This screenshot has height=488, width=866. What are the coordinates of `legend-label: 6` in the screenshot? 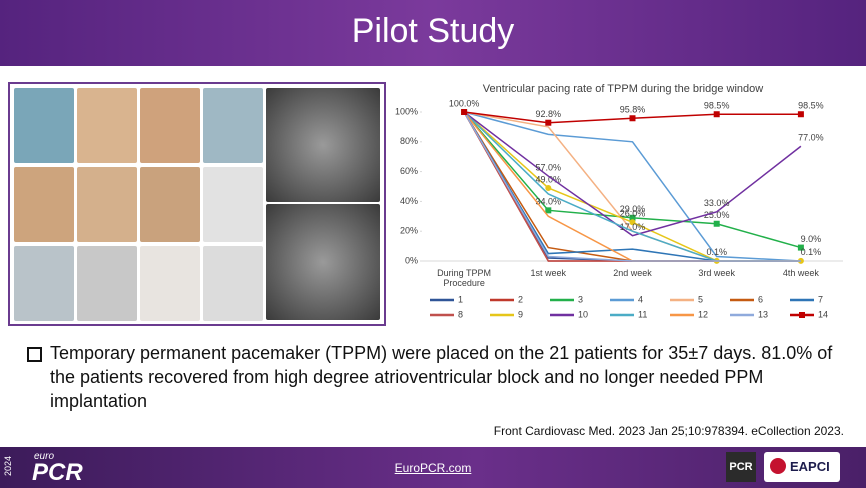 It's located at (760, 299).